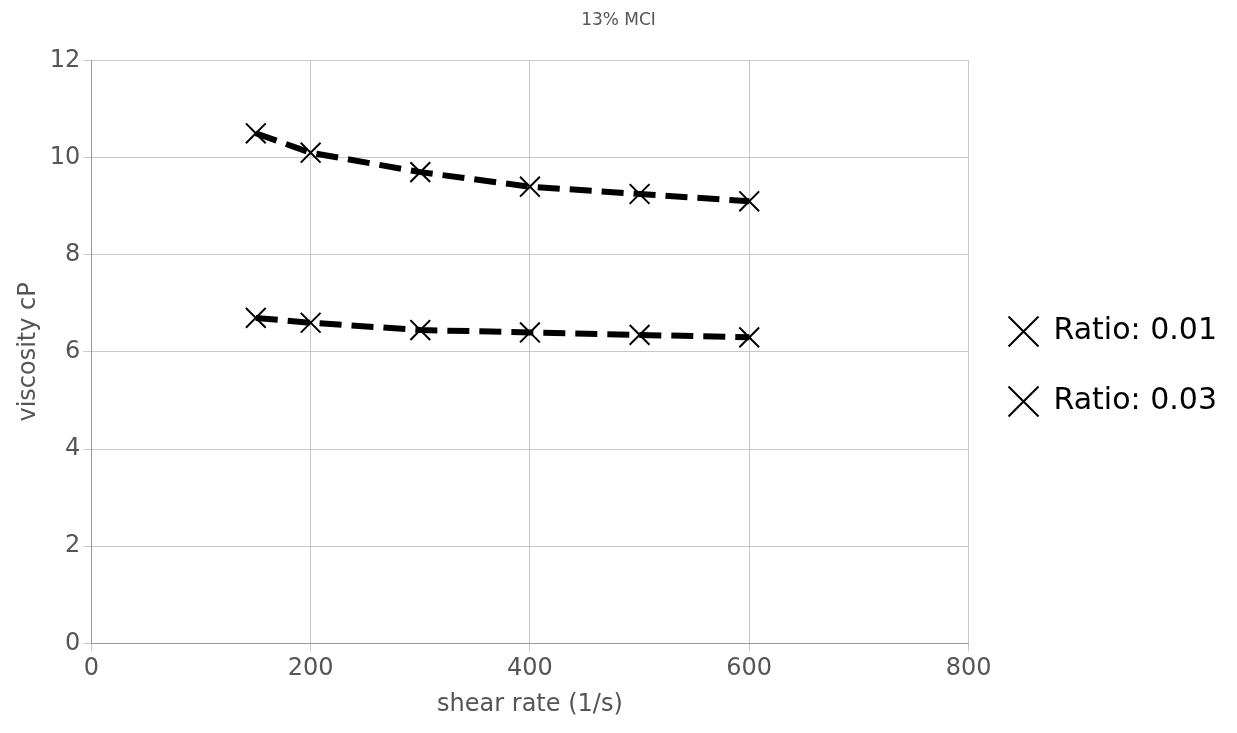 This screenshot has height=733, width=1237. I want to click on y-tick-label: 10, so click(65, 155).